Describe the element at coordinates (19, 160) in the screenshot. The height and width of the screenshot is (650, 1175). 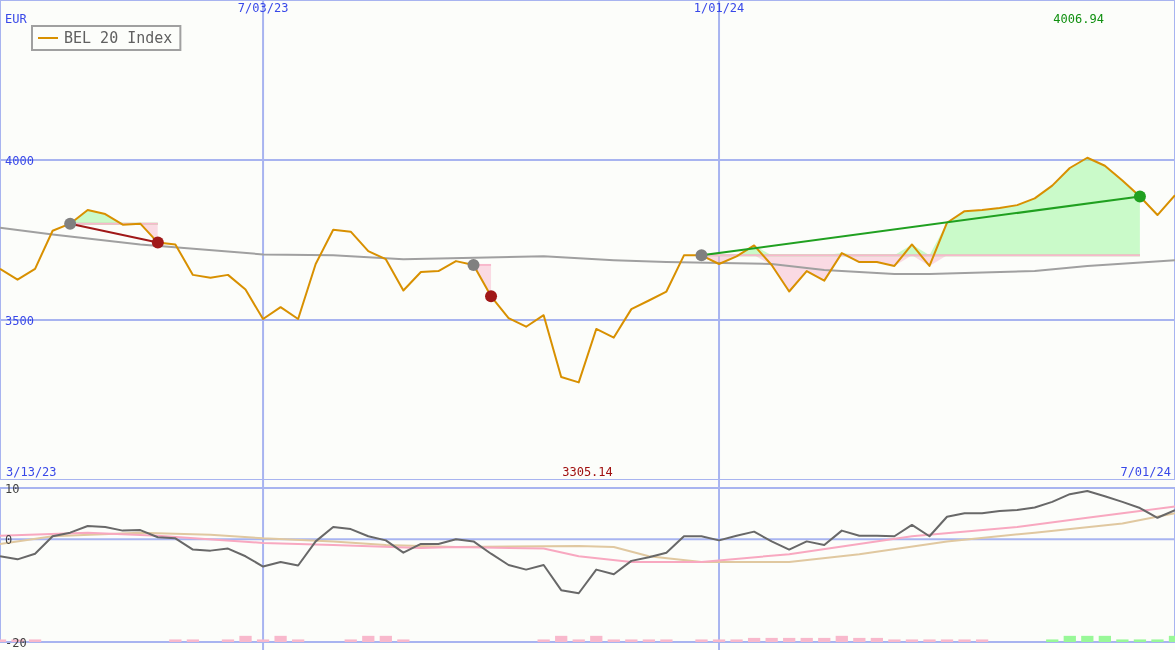
I see `y-tick-label: 4000` at that location.